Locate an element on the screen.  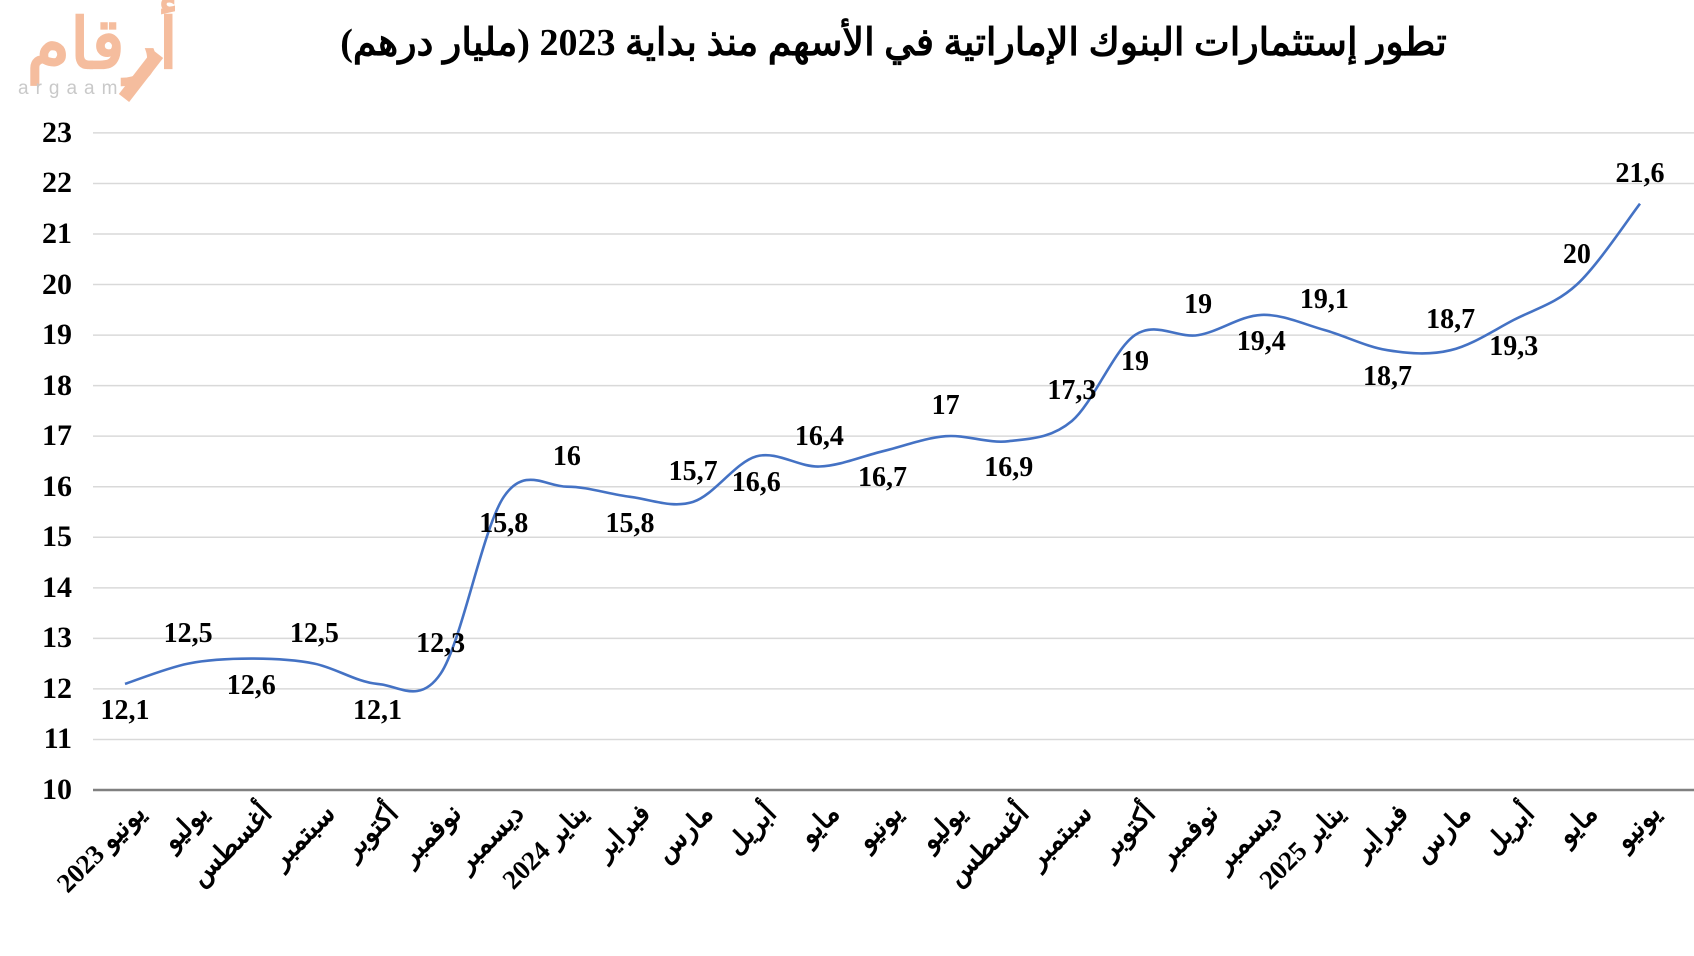
data-label: 15,7 is located at coordinates (693, 471).